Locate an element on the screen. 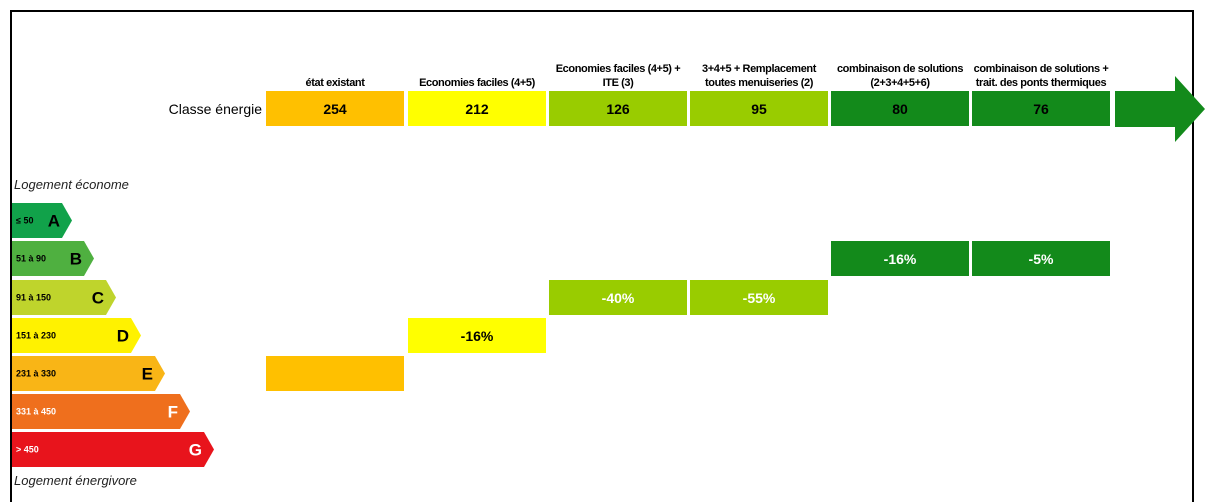 The height and width of the screenshot is (502, 1205). change-cell is located at coordinates (335, 373).